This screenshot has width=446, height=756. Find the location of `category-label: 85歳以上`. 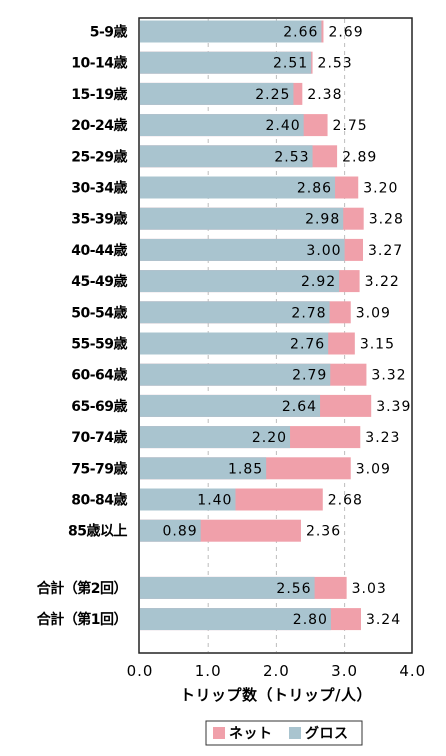

category-label: 85歳以上 is located at coordinates (97, 531).